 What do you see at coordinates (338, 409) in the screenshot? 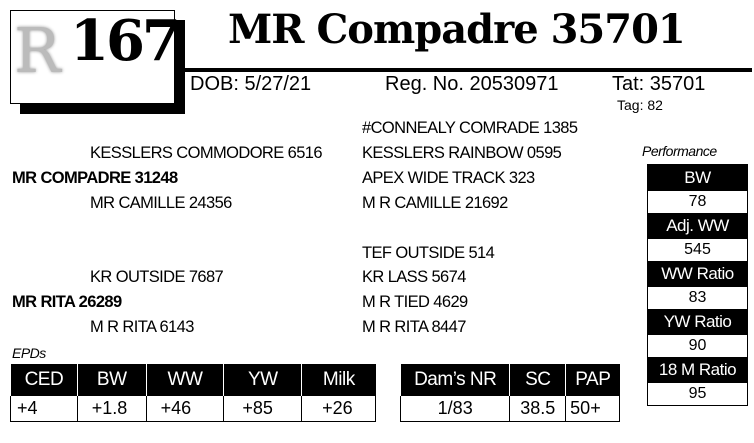
I see `epd-value: +26` at bounding box center [338, 409].